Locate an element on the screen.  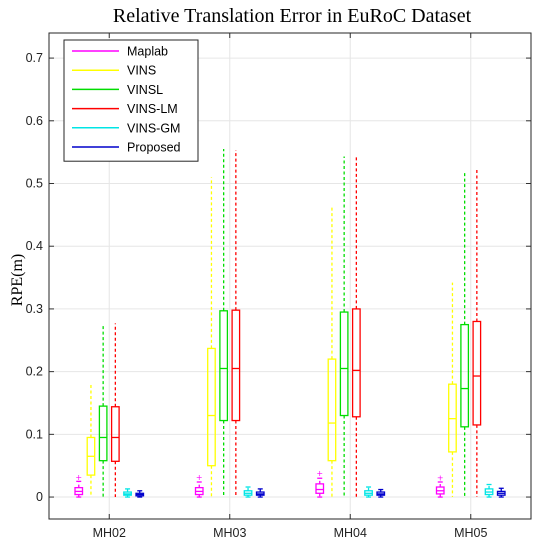
y-tick-label: 0.1 is located at coordinates (34, 434).